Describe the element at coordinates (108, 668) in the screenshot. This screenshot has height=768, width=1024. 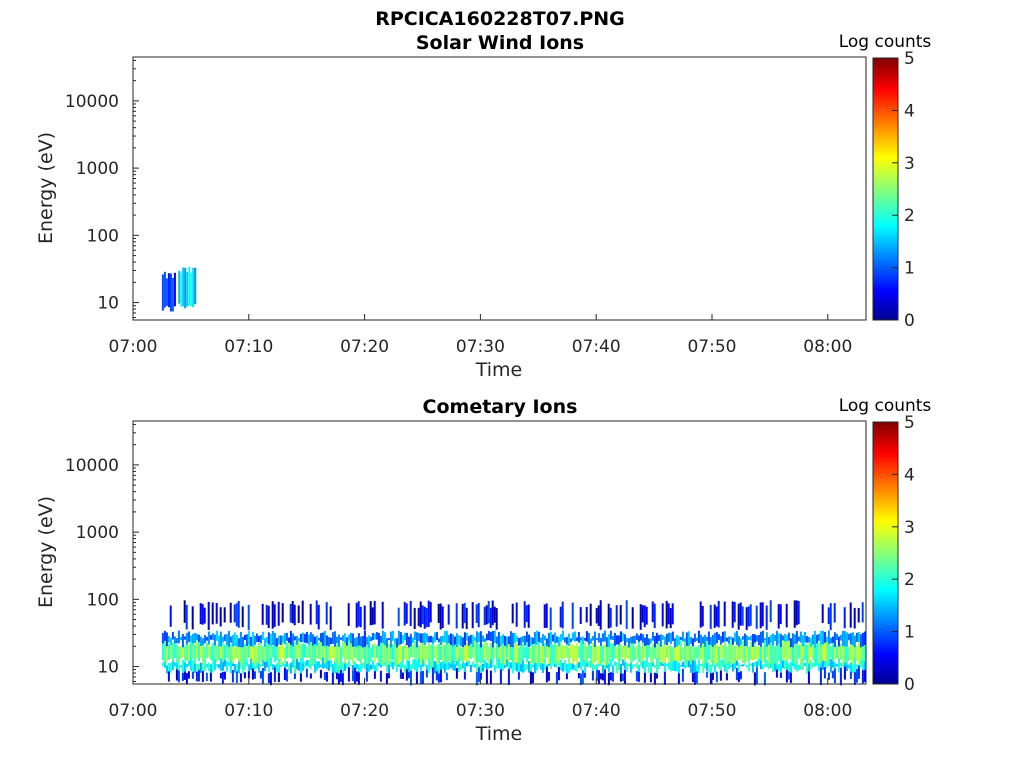
I see `y-tick-label: 10` at that location.